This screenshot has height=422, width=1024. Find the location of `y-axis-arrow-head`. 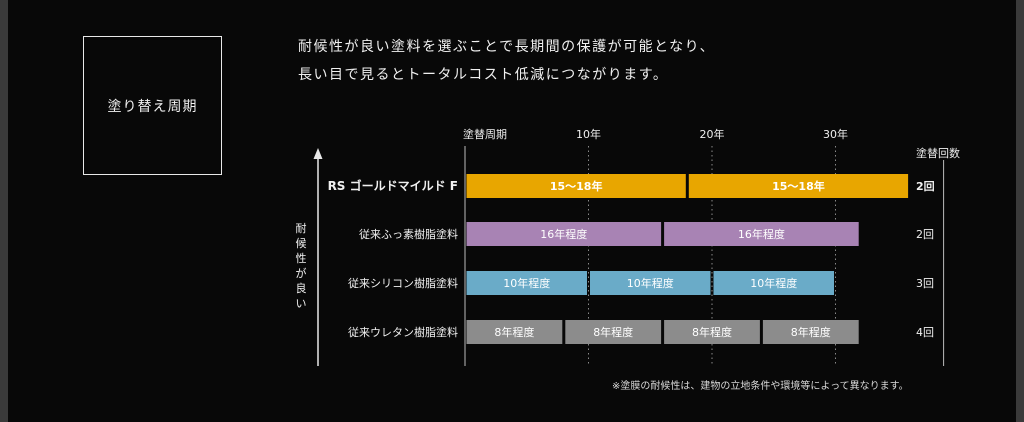

y-axis-arrow-head is located at coordinates (318, 153).